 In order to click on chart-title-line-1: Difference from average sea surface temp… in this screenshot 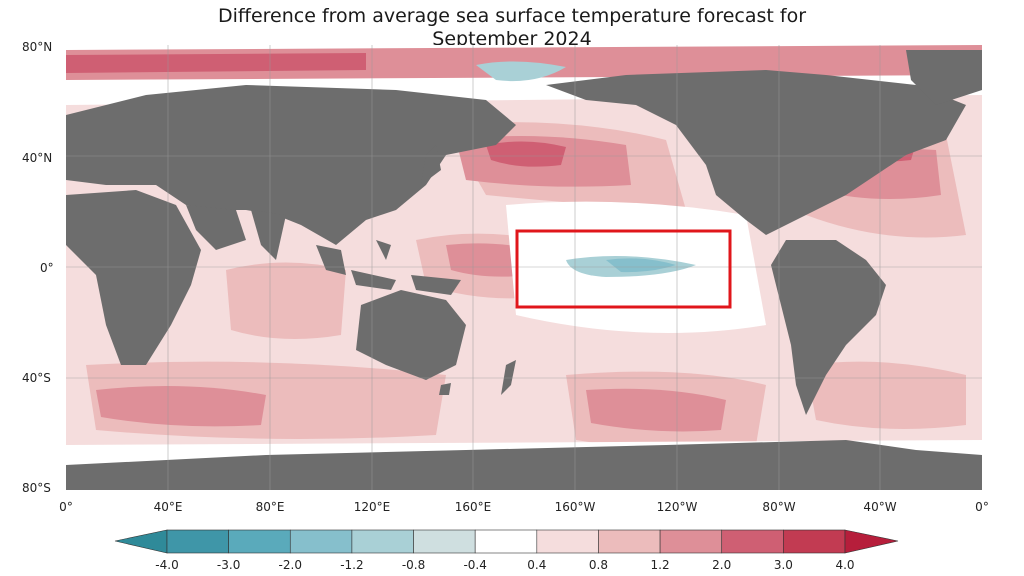, I will do `click(512, 16)`.